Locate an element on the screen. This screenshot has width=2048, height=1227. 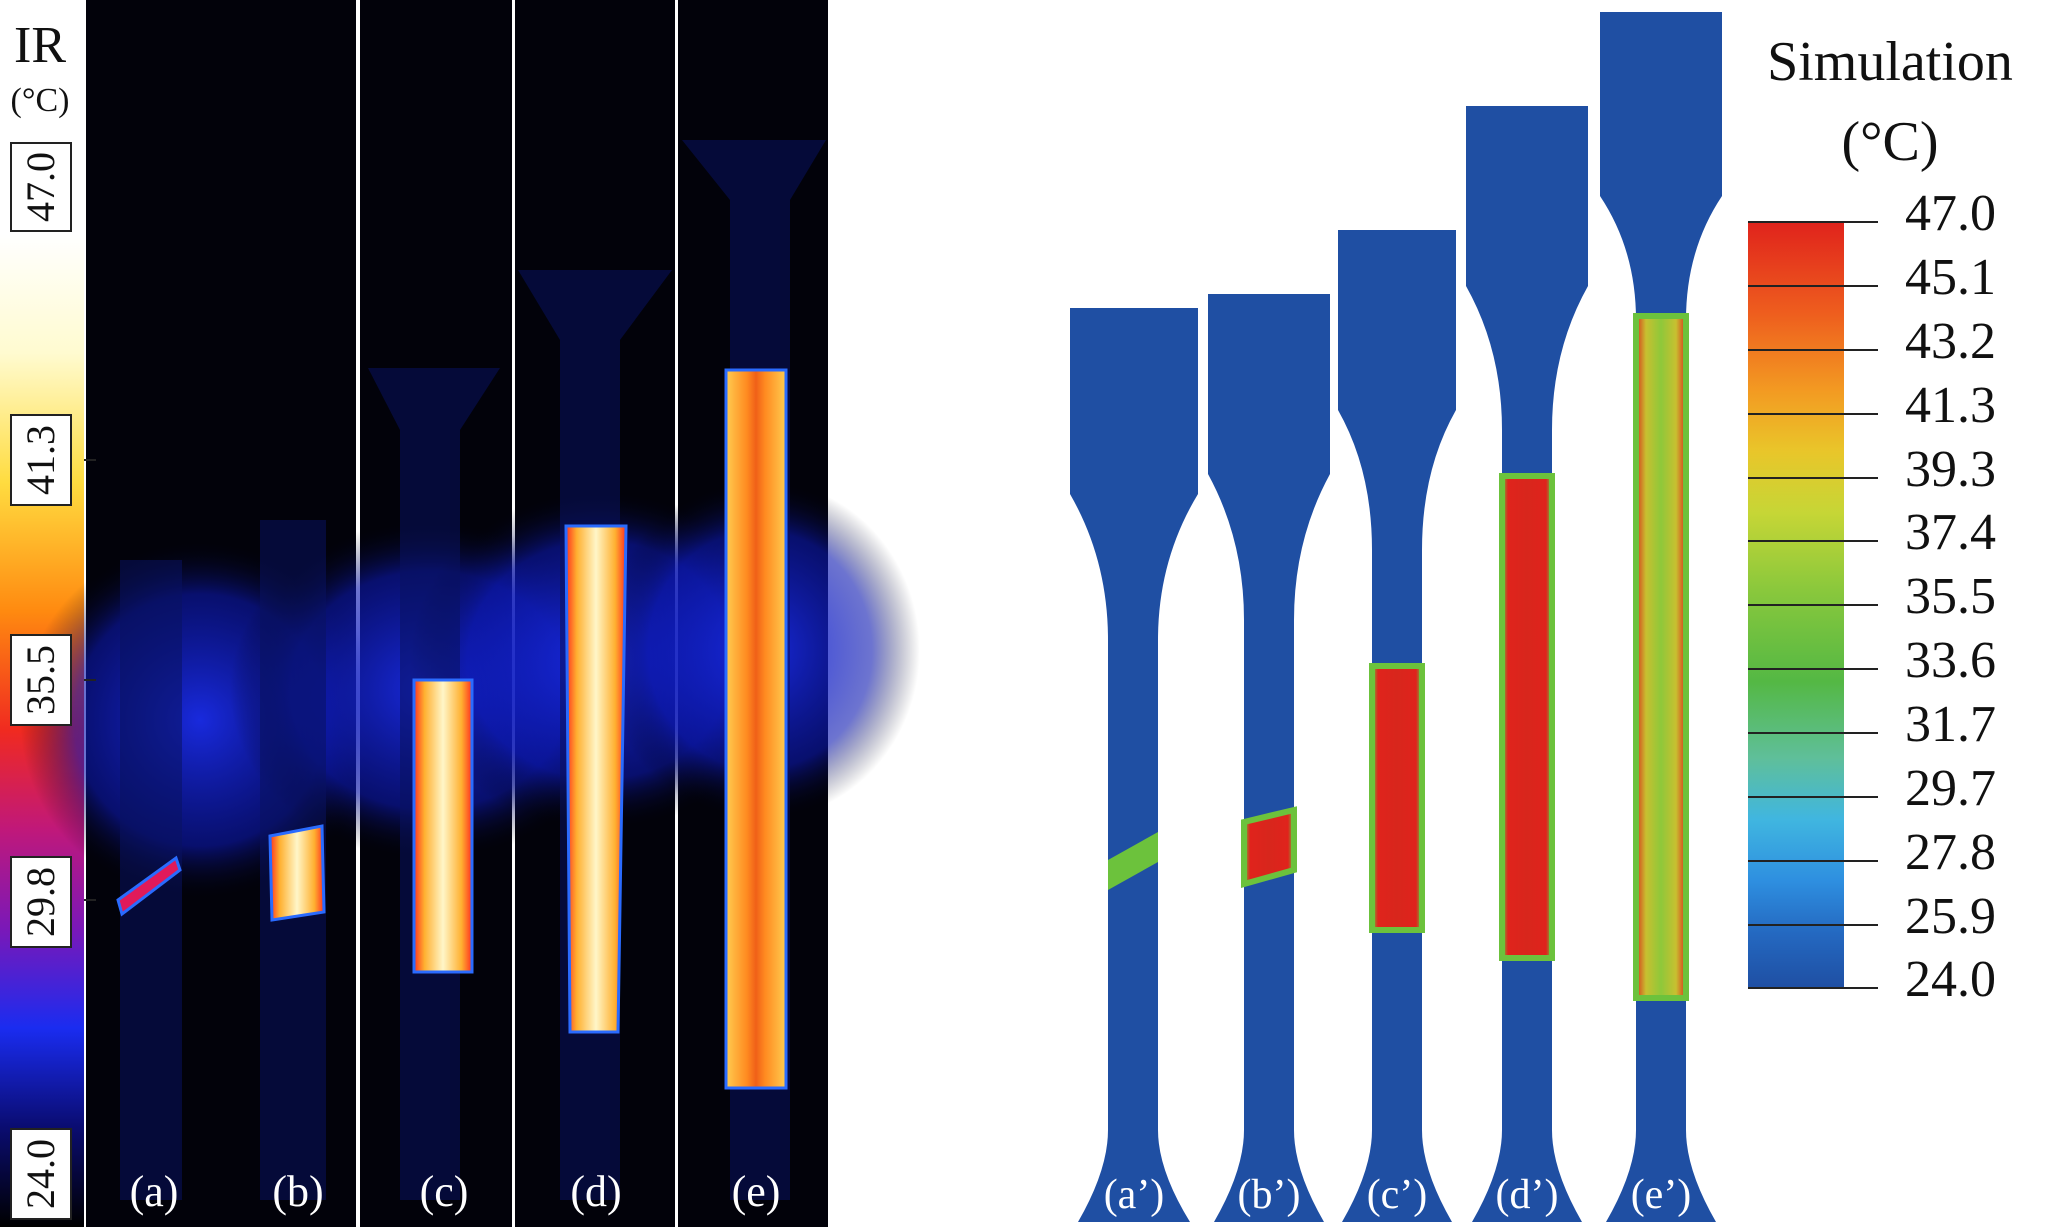
simulation-scale-tick: 35.5 is located at coordinates (1950, 596).